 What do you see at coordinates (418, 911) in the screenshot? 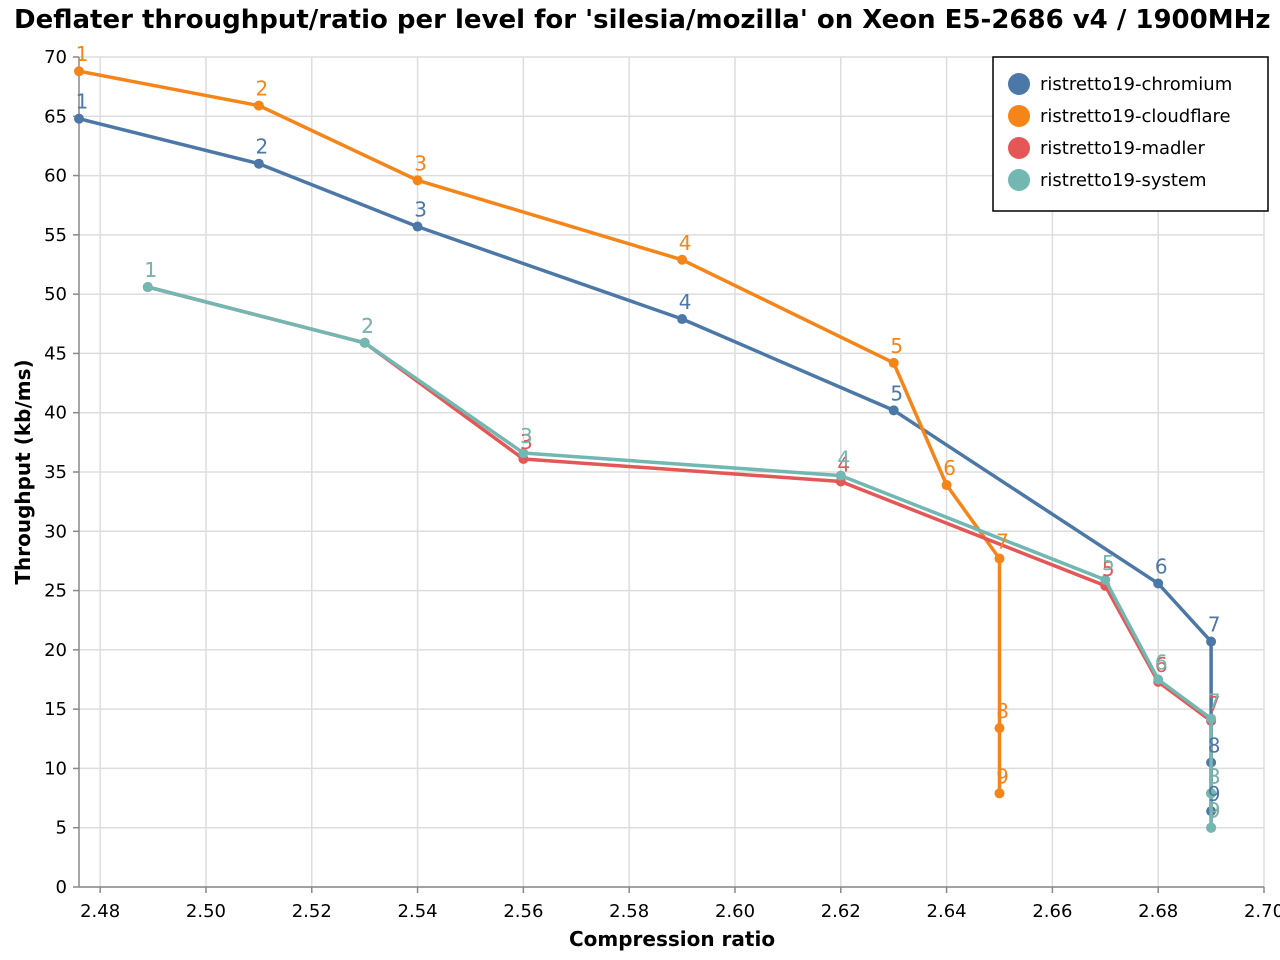
I see `x-tick-label: 2.54` at bounding box center [418, 911].